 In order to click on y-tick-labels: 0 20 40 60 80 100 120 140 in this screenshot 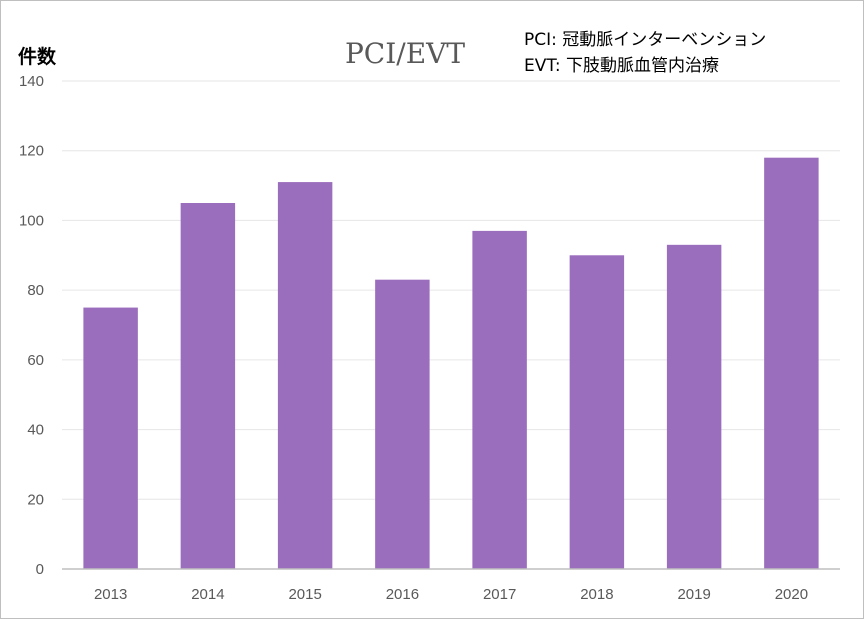, I will do `click(31, 325)`.